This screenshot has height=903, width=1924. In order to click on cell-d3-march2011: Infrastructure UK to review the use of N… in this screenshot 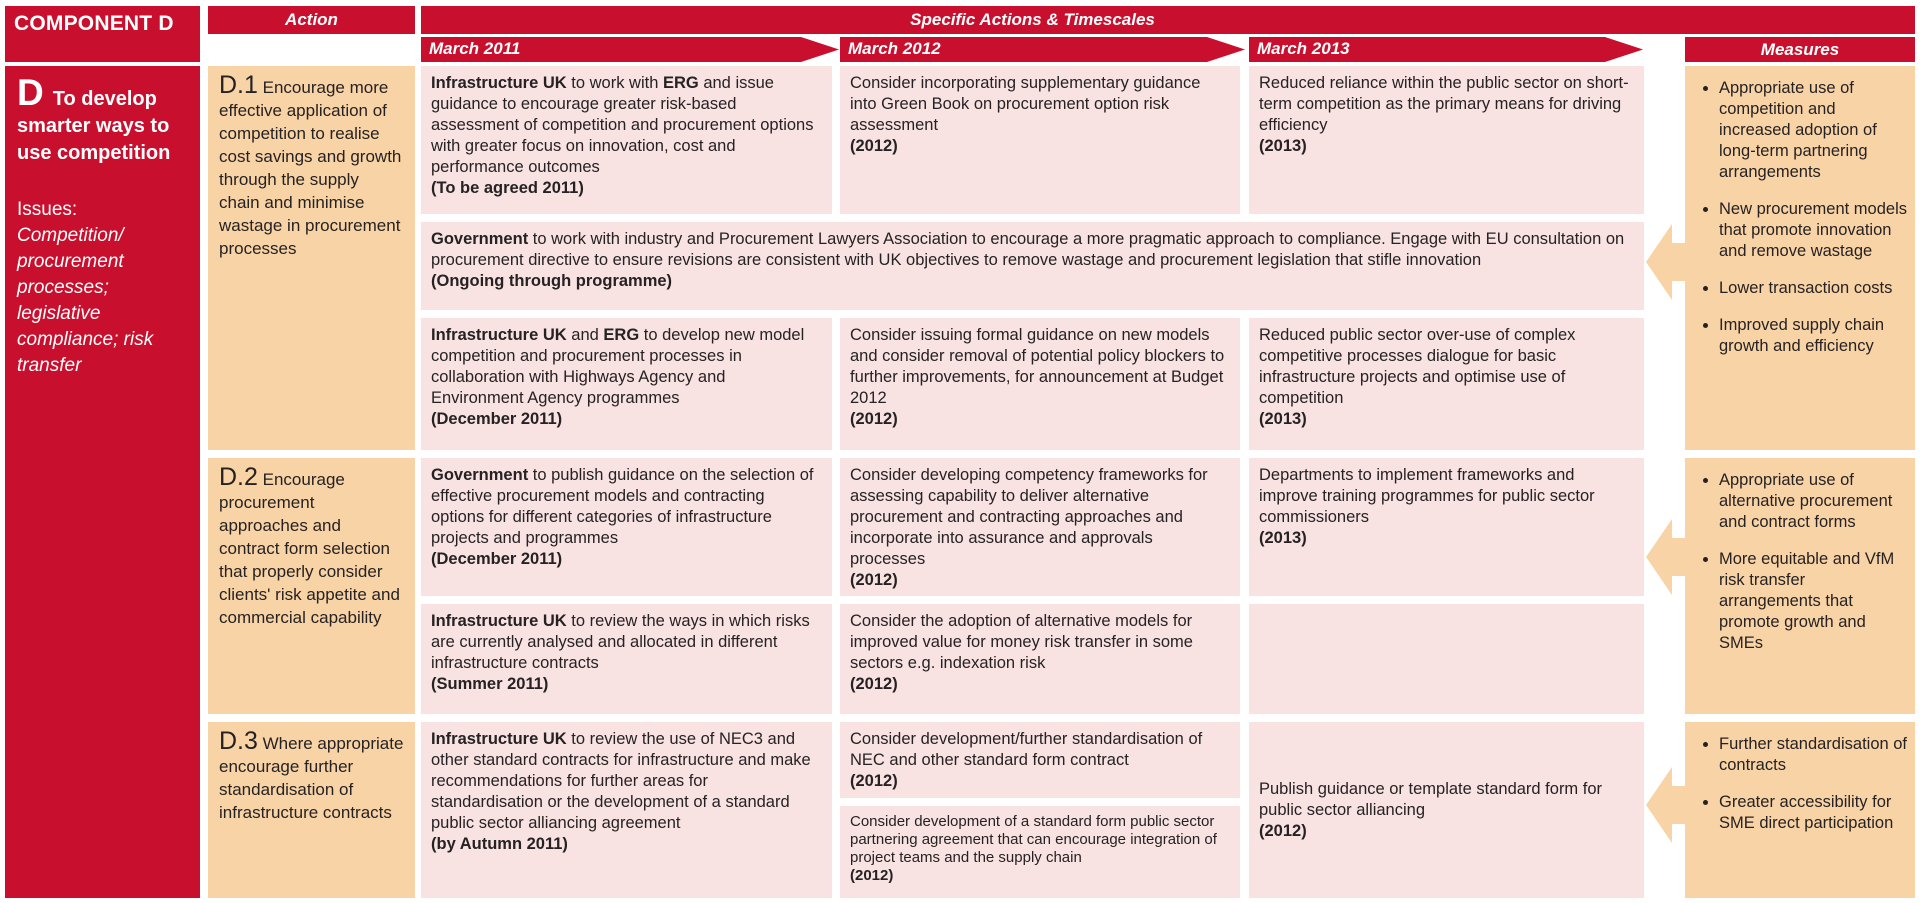, I will do `click(626, 810)`.